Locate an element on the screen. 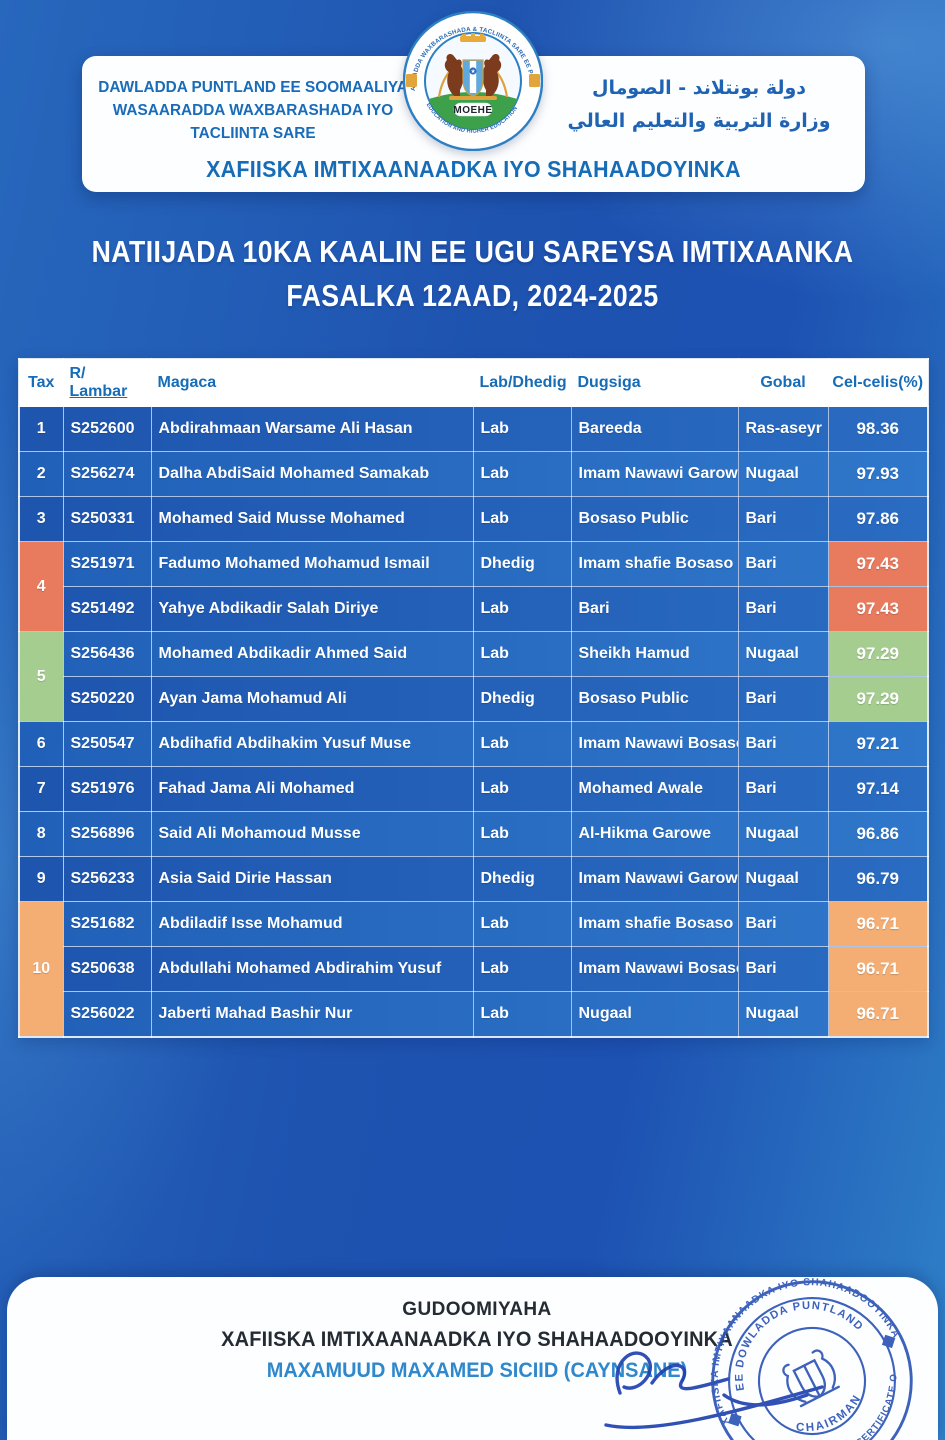 Image resolution: width=945 pixels, height=1440 pixels. ministry-line-1: DAWLADDA PUNTLAND EE SOOMAALIYA is located at coordinates (253, 87).